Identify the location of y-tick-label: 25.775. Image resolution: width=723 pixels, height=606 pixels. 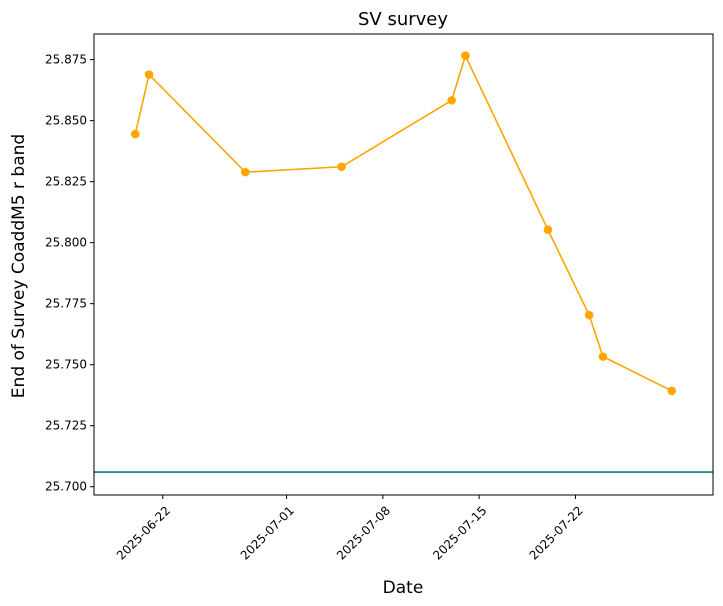
(66, 304).